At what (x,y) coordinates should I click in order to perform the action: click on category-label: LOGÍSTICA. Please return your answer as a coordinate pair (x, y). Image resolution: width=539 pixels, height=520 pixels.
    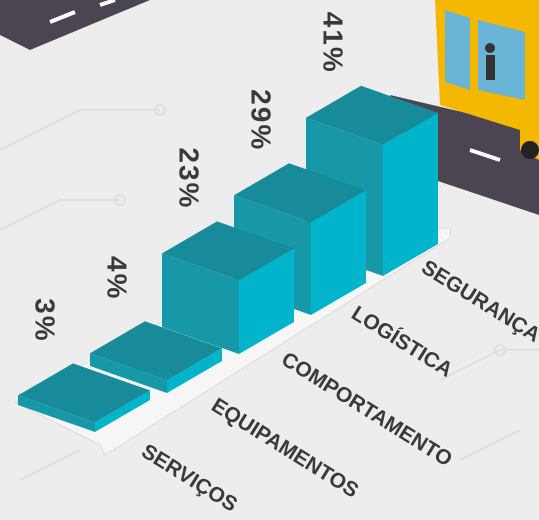
    Looking at the image, I should click on (401, 342).